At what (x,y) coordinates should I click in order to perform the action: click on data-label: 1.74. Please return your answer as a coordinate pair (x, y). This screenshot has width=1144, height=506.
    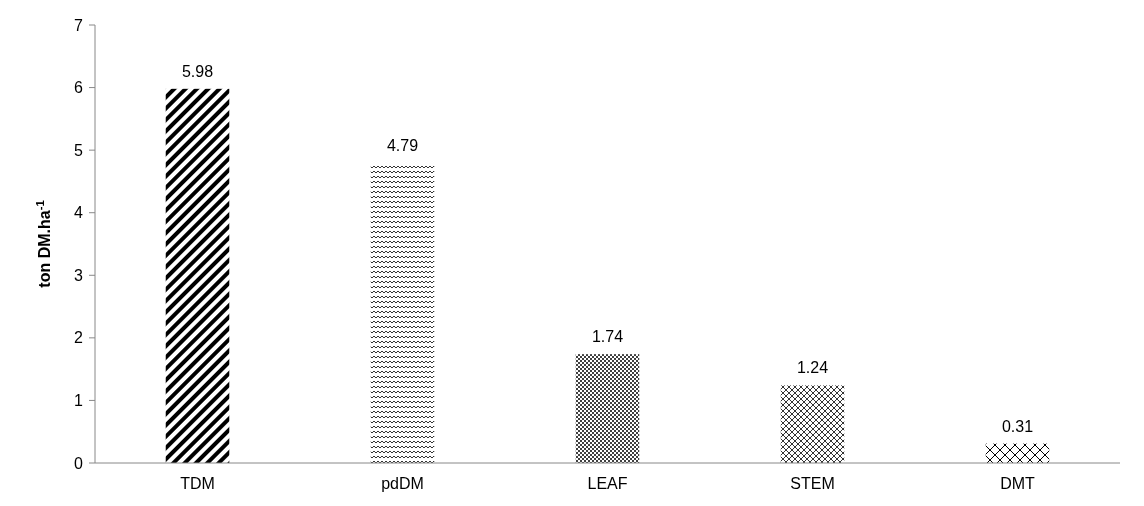
    Looking at the image, I should click on (607, 337).